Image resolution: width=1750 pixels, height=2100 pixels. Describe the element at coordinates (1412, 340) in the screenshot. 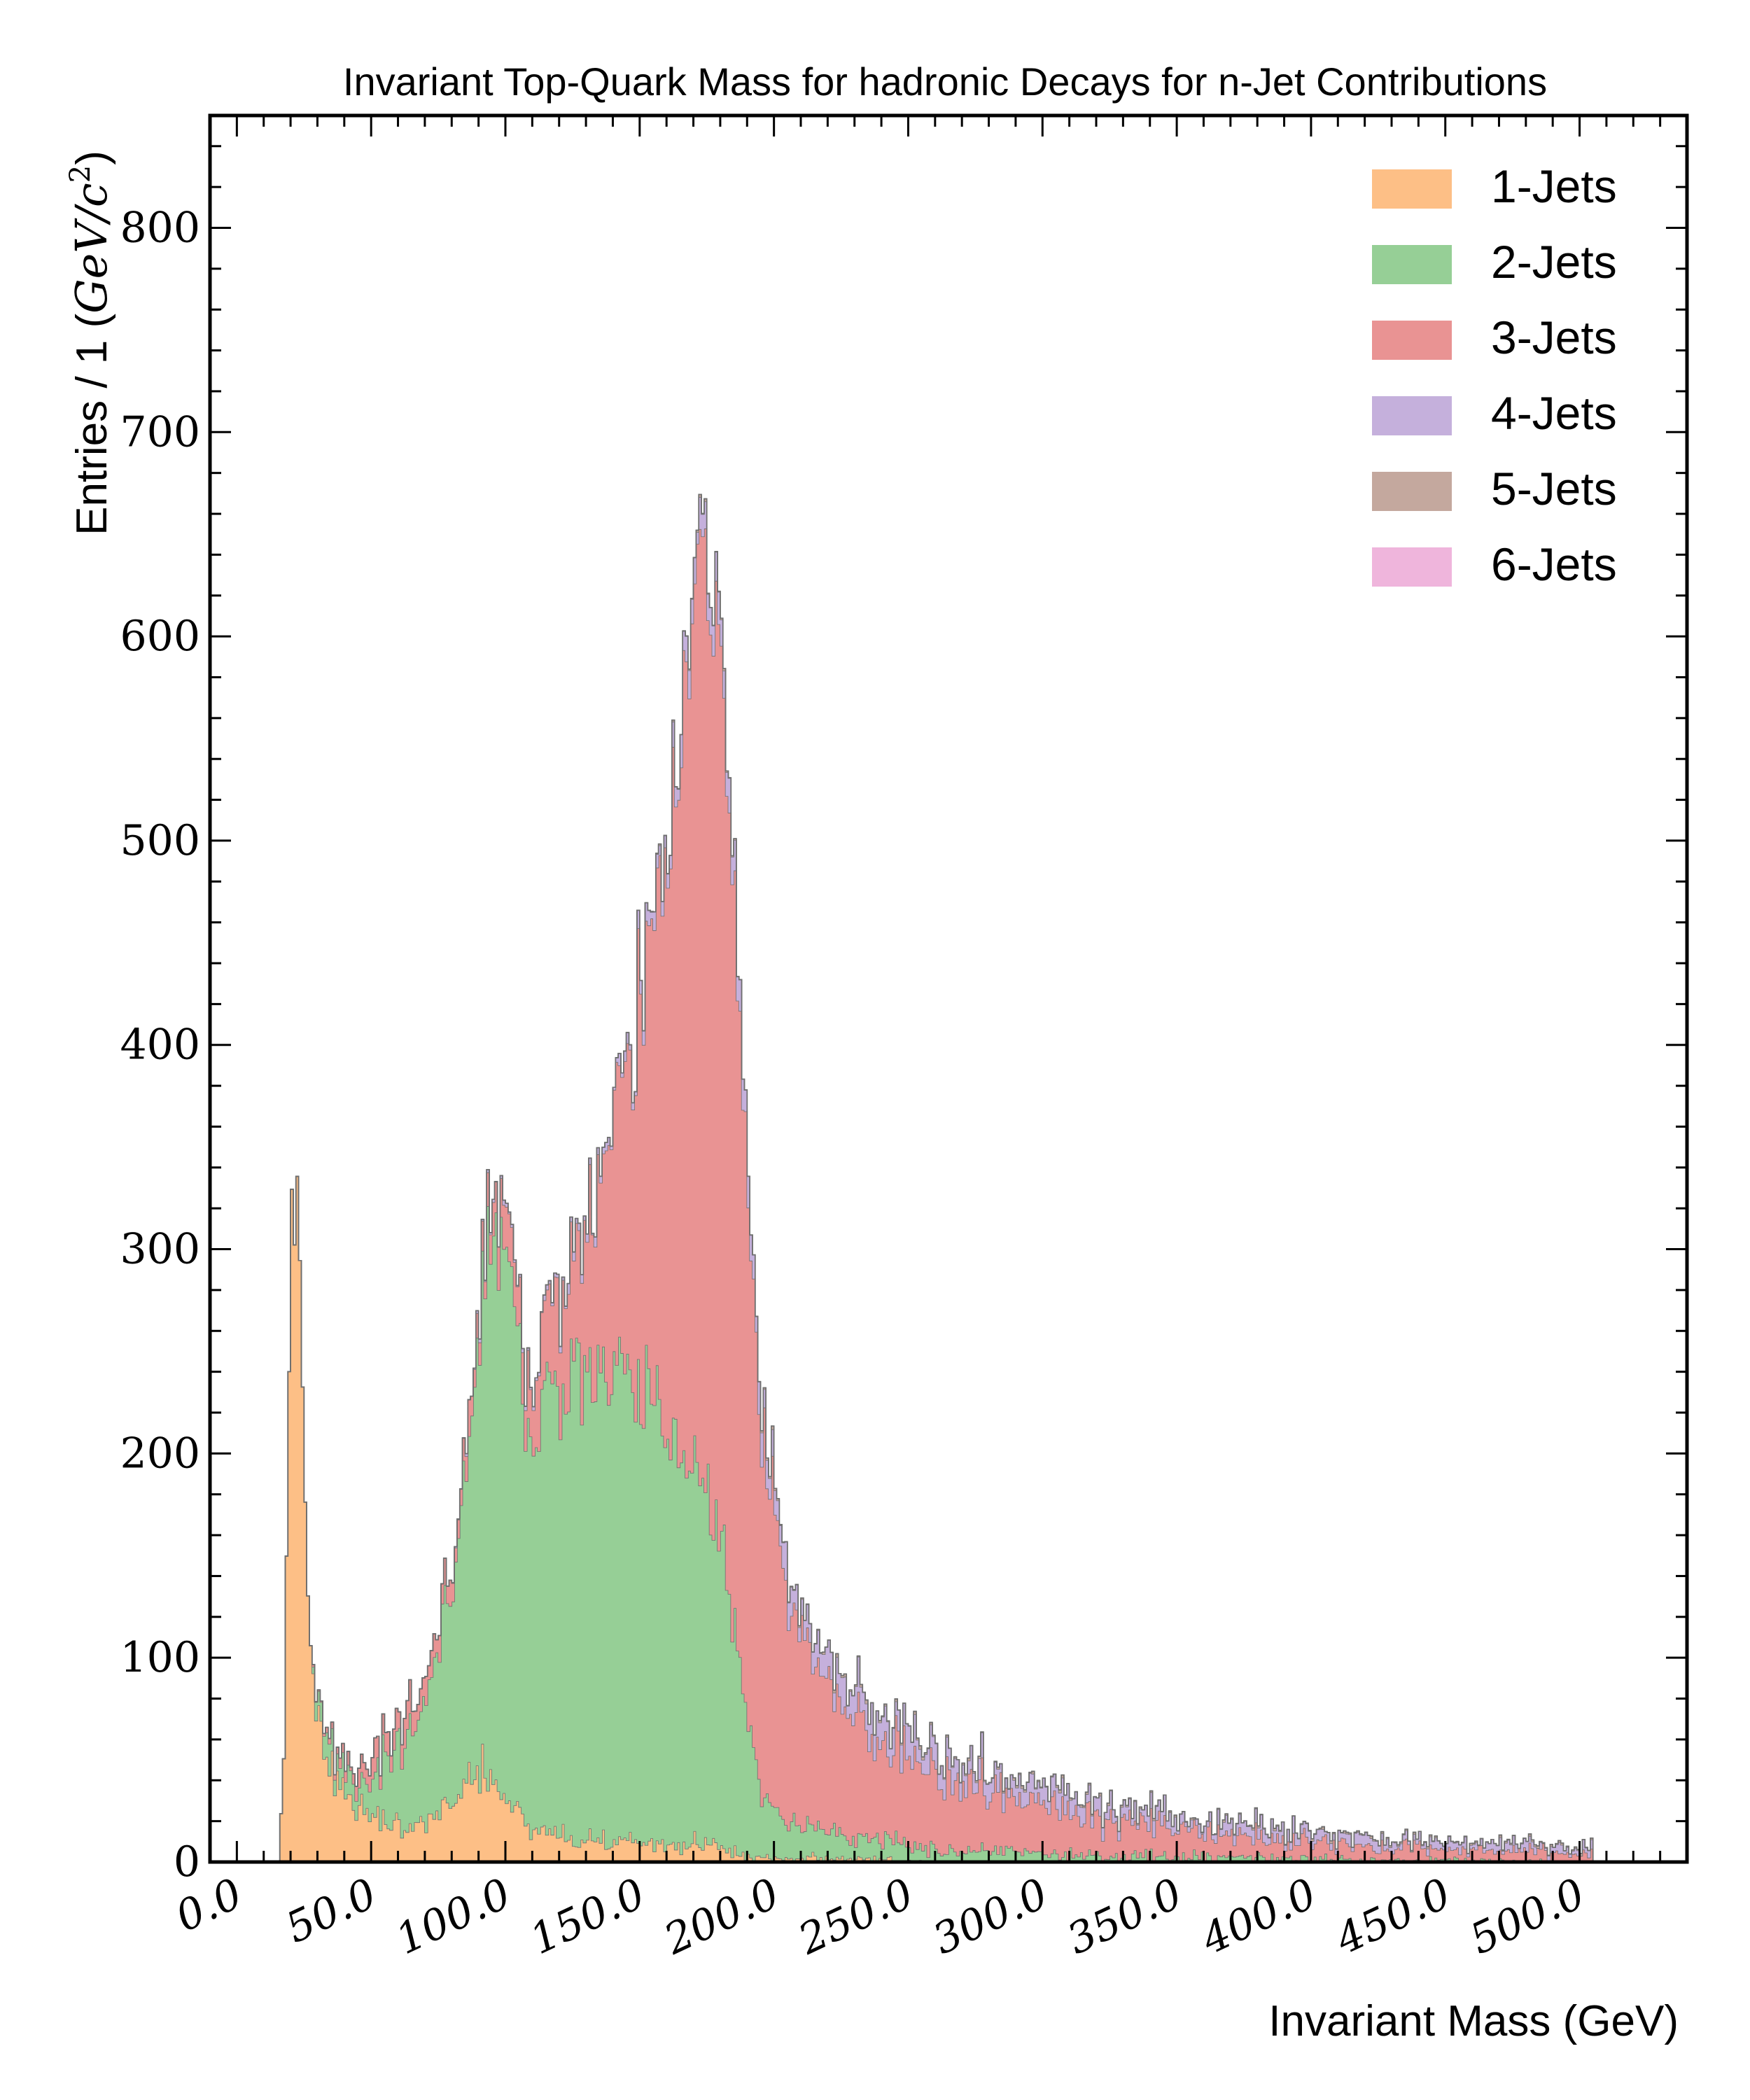

I see `legend-swatch-3-jets` at that location.